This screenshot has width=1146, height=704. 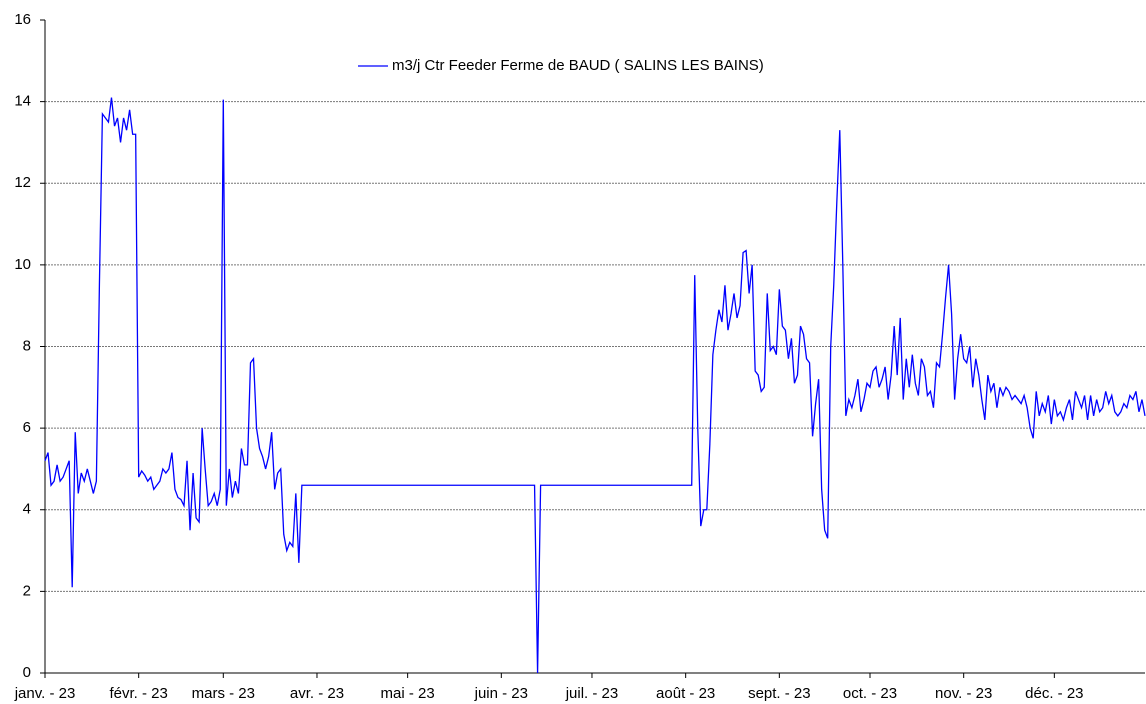 What do you see at coordinates (22, 101) in the screenshot?
I see `y-tick-label: 14` at bounding box center [22, 101].